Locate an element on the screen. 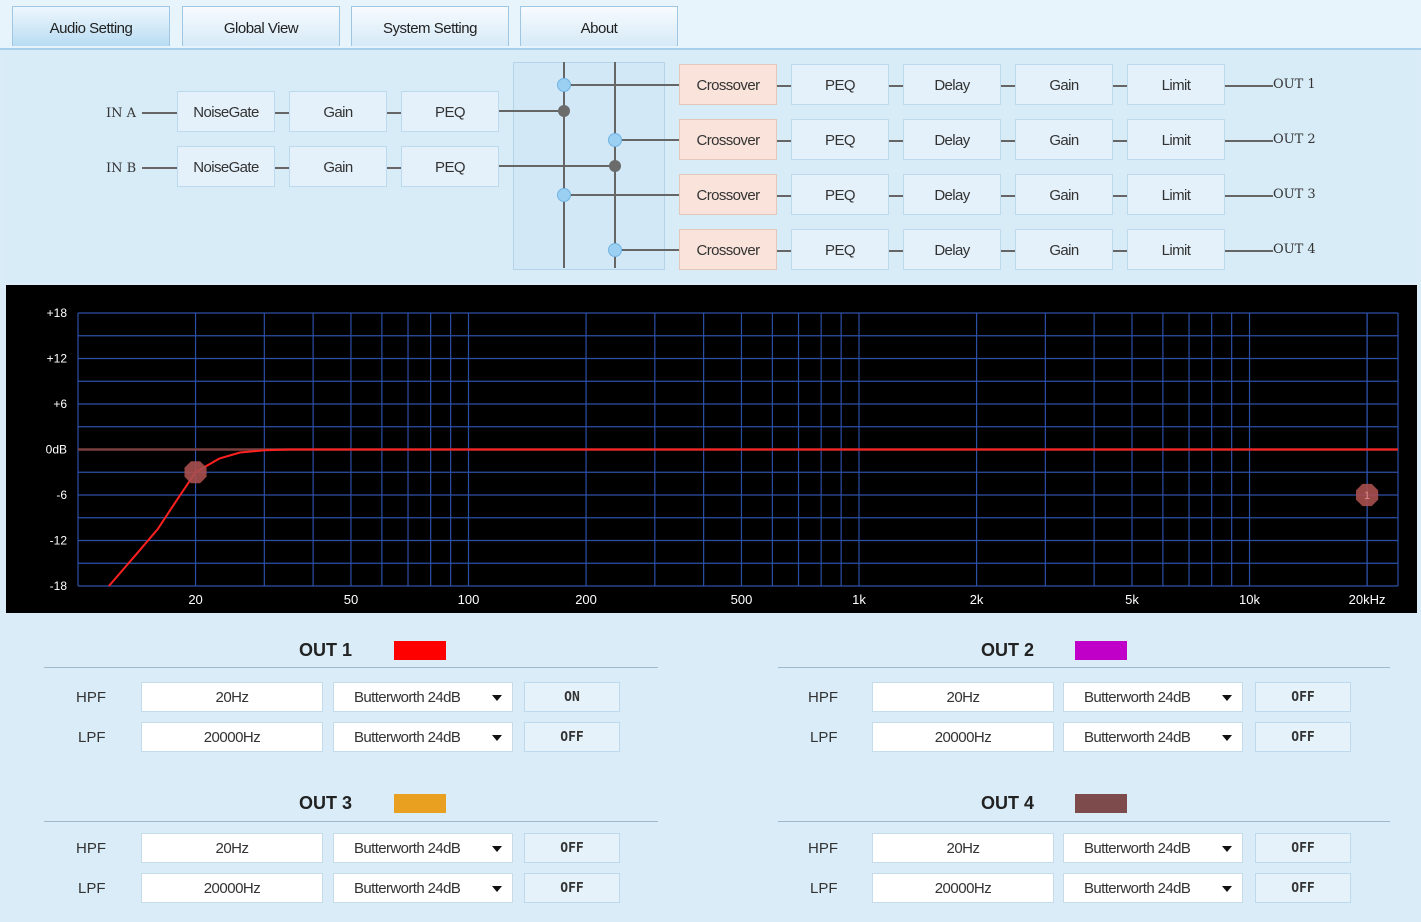 This screenshot has width=1421, height=922. out1-lpf-label: LPF is located at coordinates (92, 737).